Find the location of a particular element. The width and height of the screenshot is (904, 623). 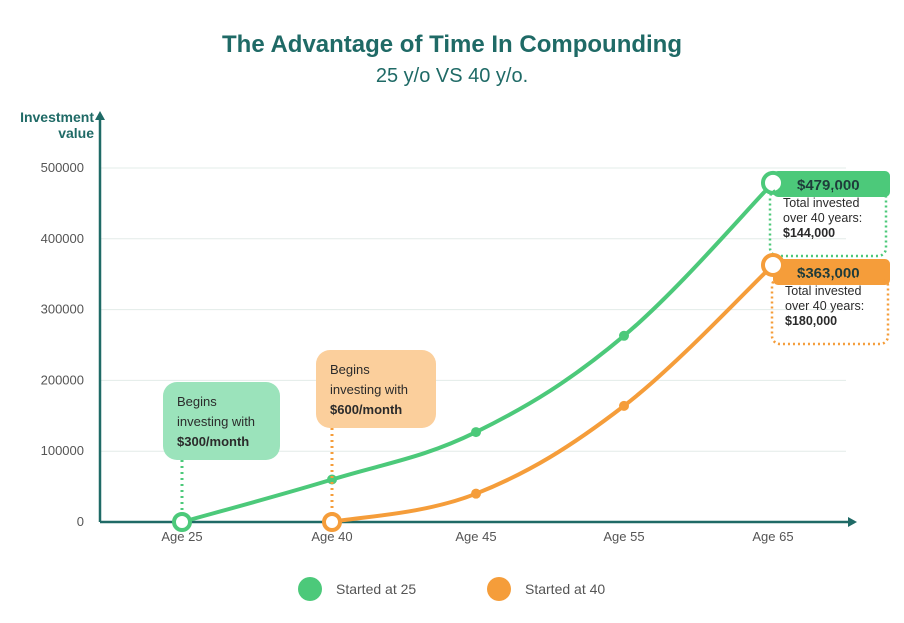

end-value-tag is located at coordinates (831, 184).